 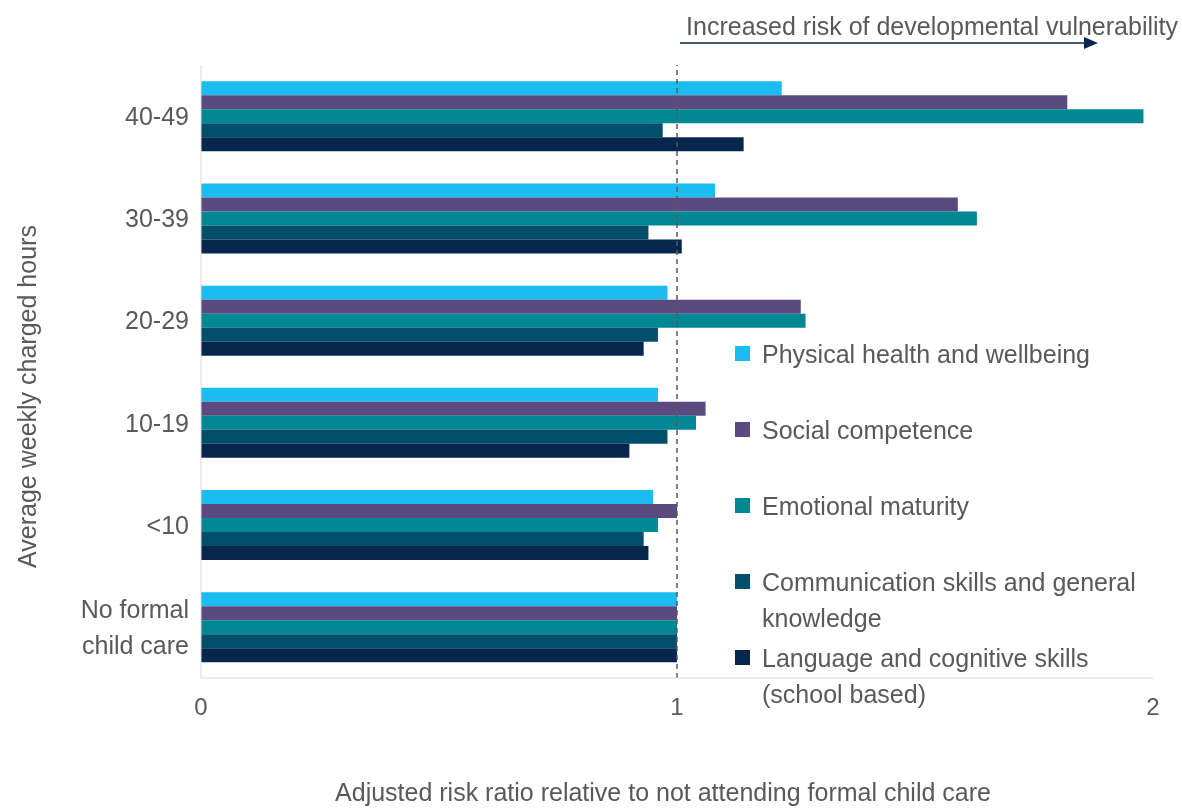 I want to click on y-axis-title: Average weekly charged hours, so click(x=27, y=396).